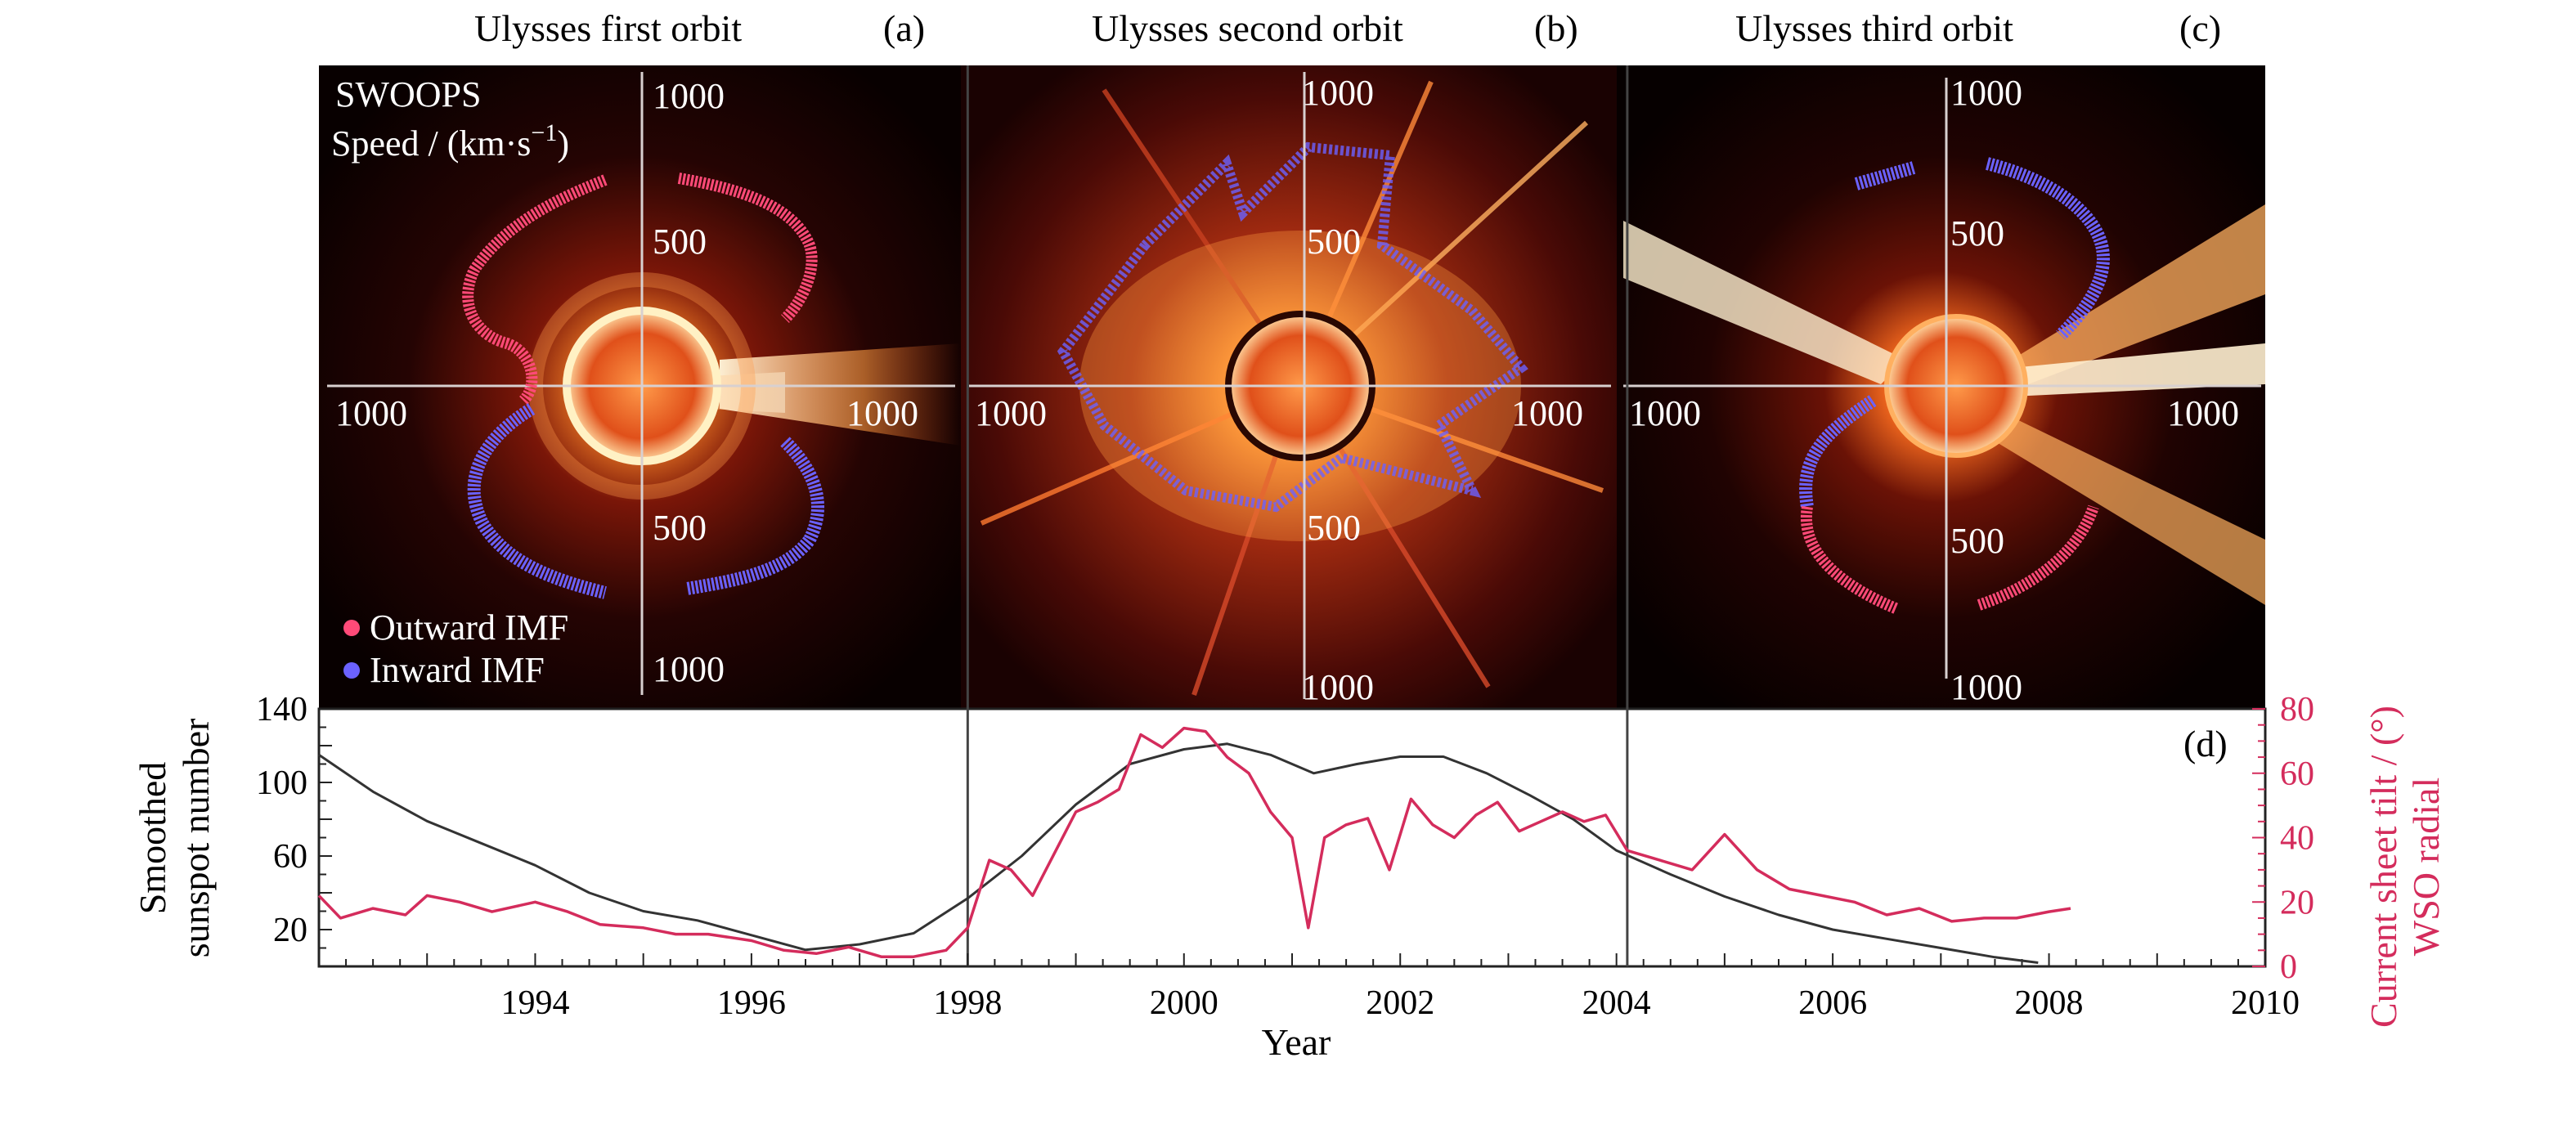  Describe the element at coordinates (1247, 28) in the screenshot. I see `title-b: Ulysses second orbit` at that location.